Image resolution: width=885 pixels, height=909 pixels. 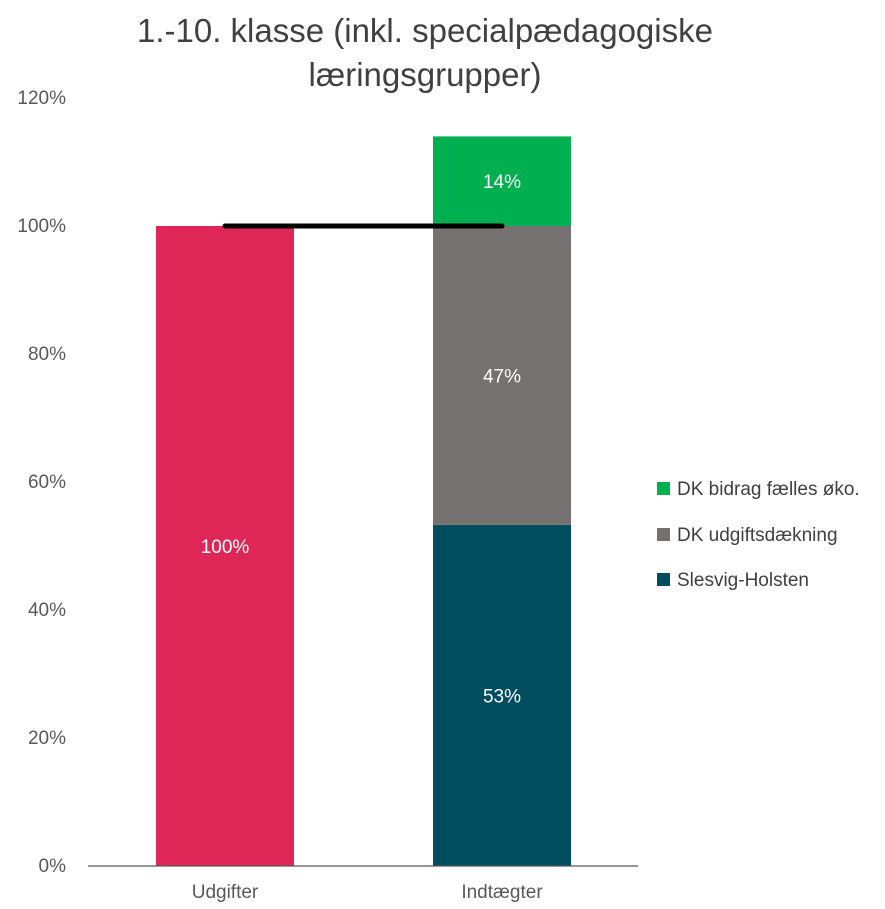 What do you see at coordinates (425, 30) in the screenshot?
I see `chart-title-line-1: 1.-10. klasse (inkl. specialpædagogiske` at bounding box center [425, 30].